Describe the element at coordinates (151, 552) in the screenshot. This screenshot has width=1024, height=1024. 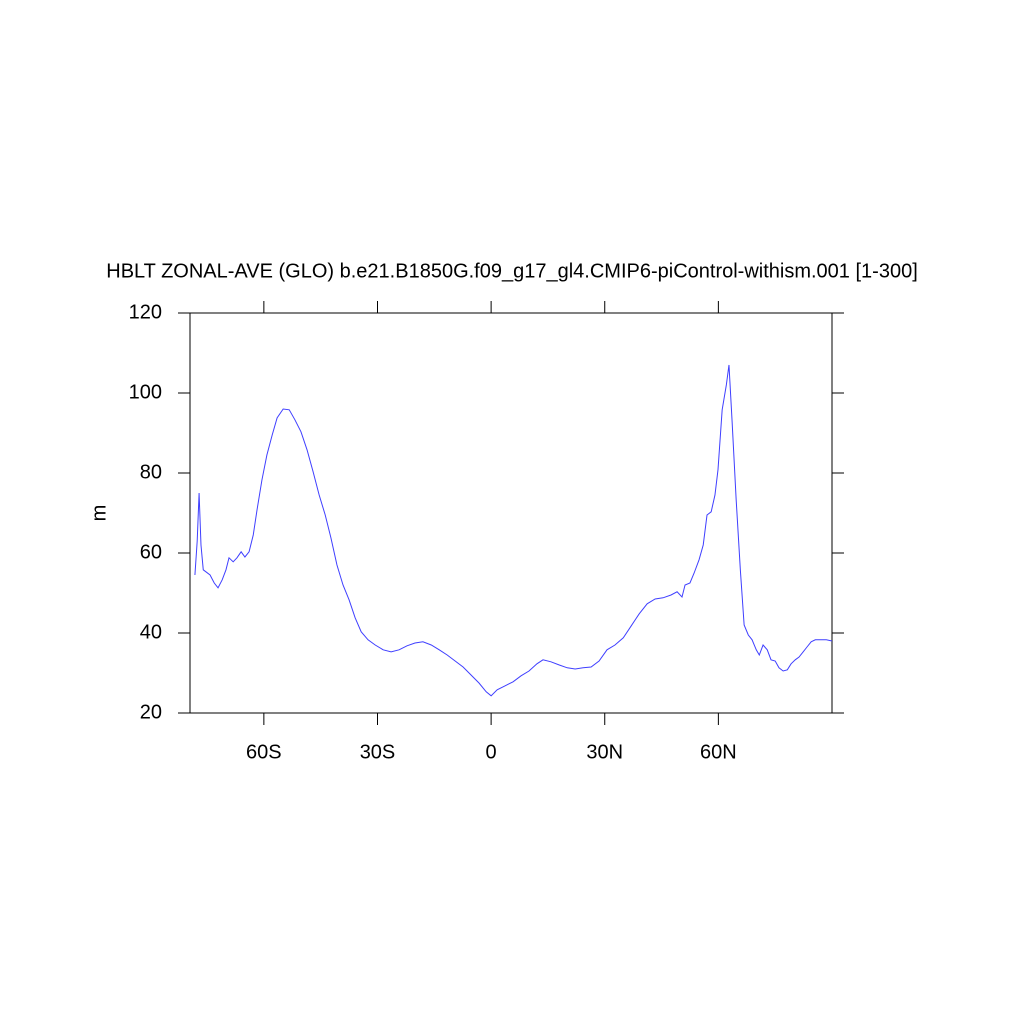
I see `y-tick-label: 60` at that location.